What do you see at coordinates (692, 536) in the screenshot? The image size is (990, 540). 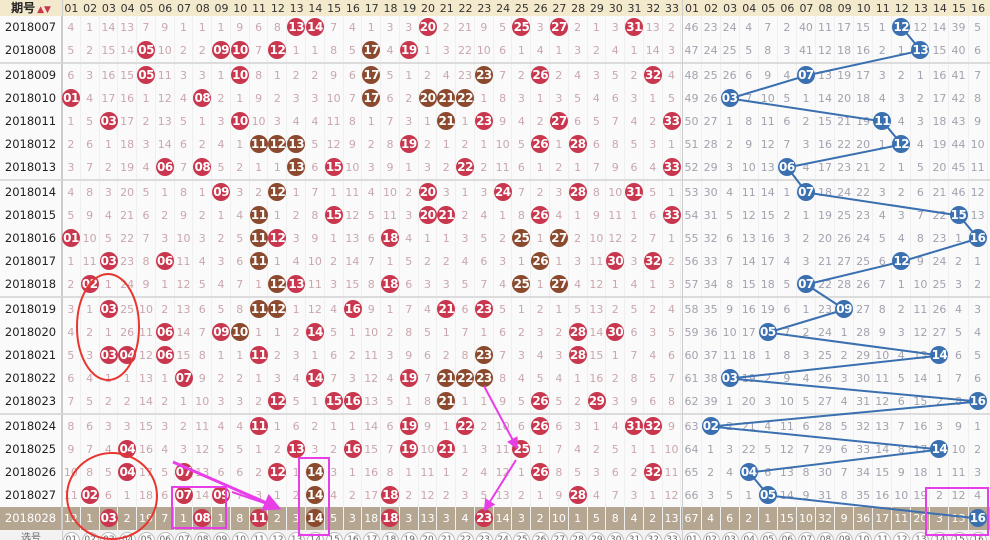 I see `select-blue-number: 01` at bounding box center [692, 536].